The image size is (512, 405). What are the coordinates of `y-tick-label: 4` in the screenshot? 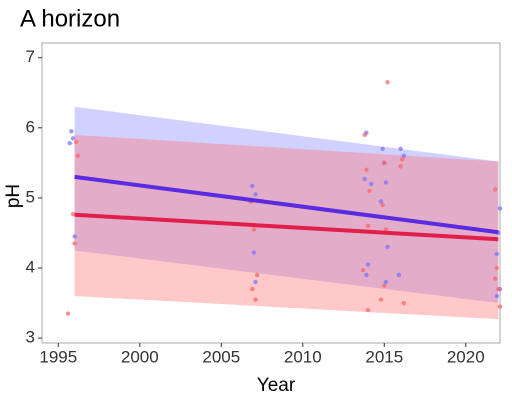 It's located at (30, 266).